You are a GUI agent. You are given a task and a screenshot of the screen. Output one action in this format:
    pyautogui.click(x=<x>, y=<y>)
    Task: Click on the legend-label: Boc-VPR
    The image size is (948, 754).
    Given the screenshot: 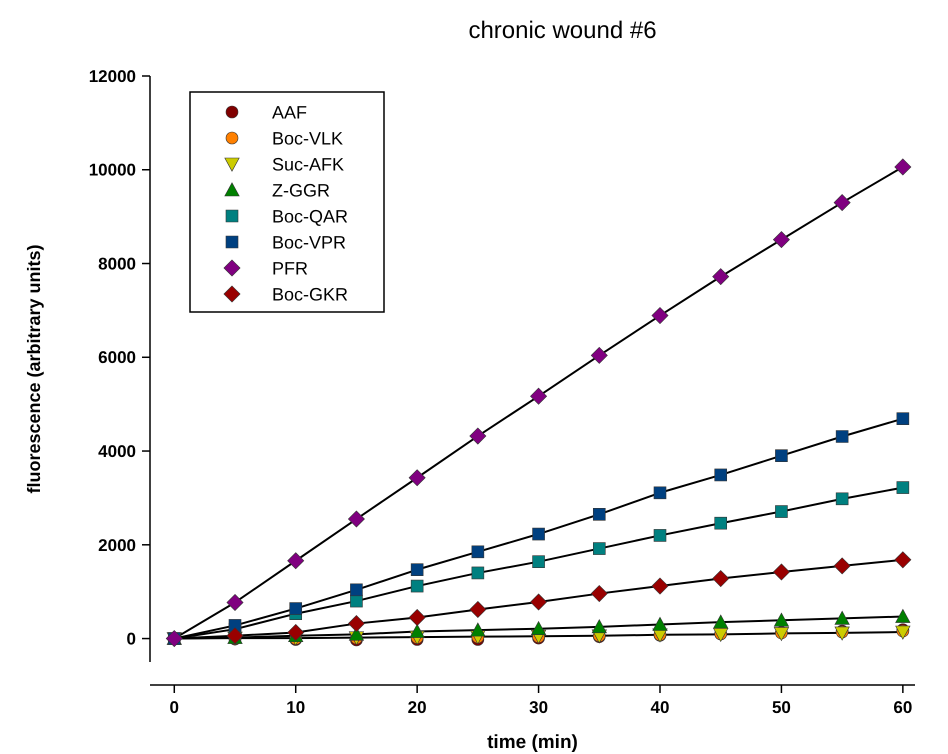 What is the action you would take?
    pyautogui.click(x=309, y=242)
    